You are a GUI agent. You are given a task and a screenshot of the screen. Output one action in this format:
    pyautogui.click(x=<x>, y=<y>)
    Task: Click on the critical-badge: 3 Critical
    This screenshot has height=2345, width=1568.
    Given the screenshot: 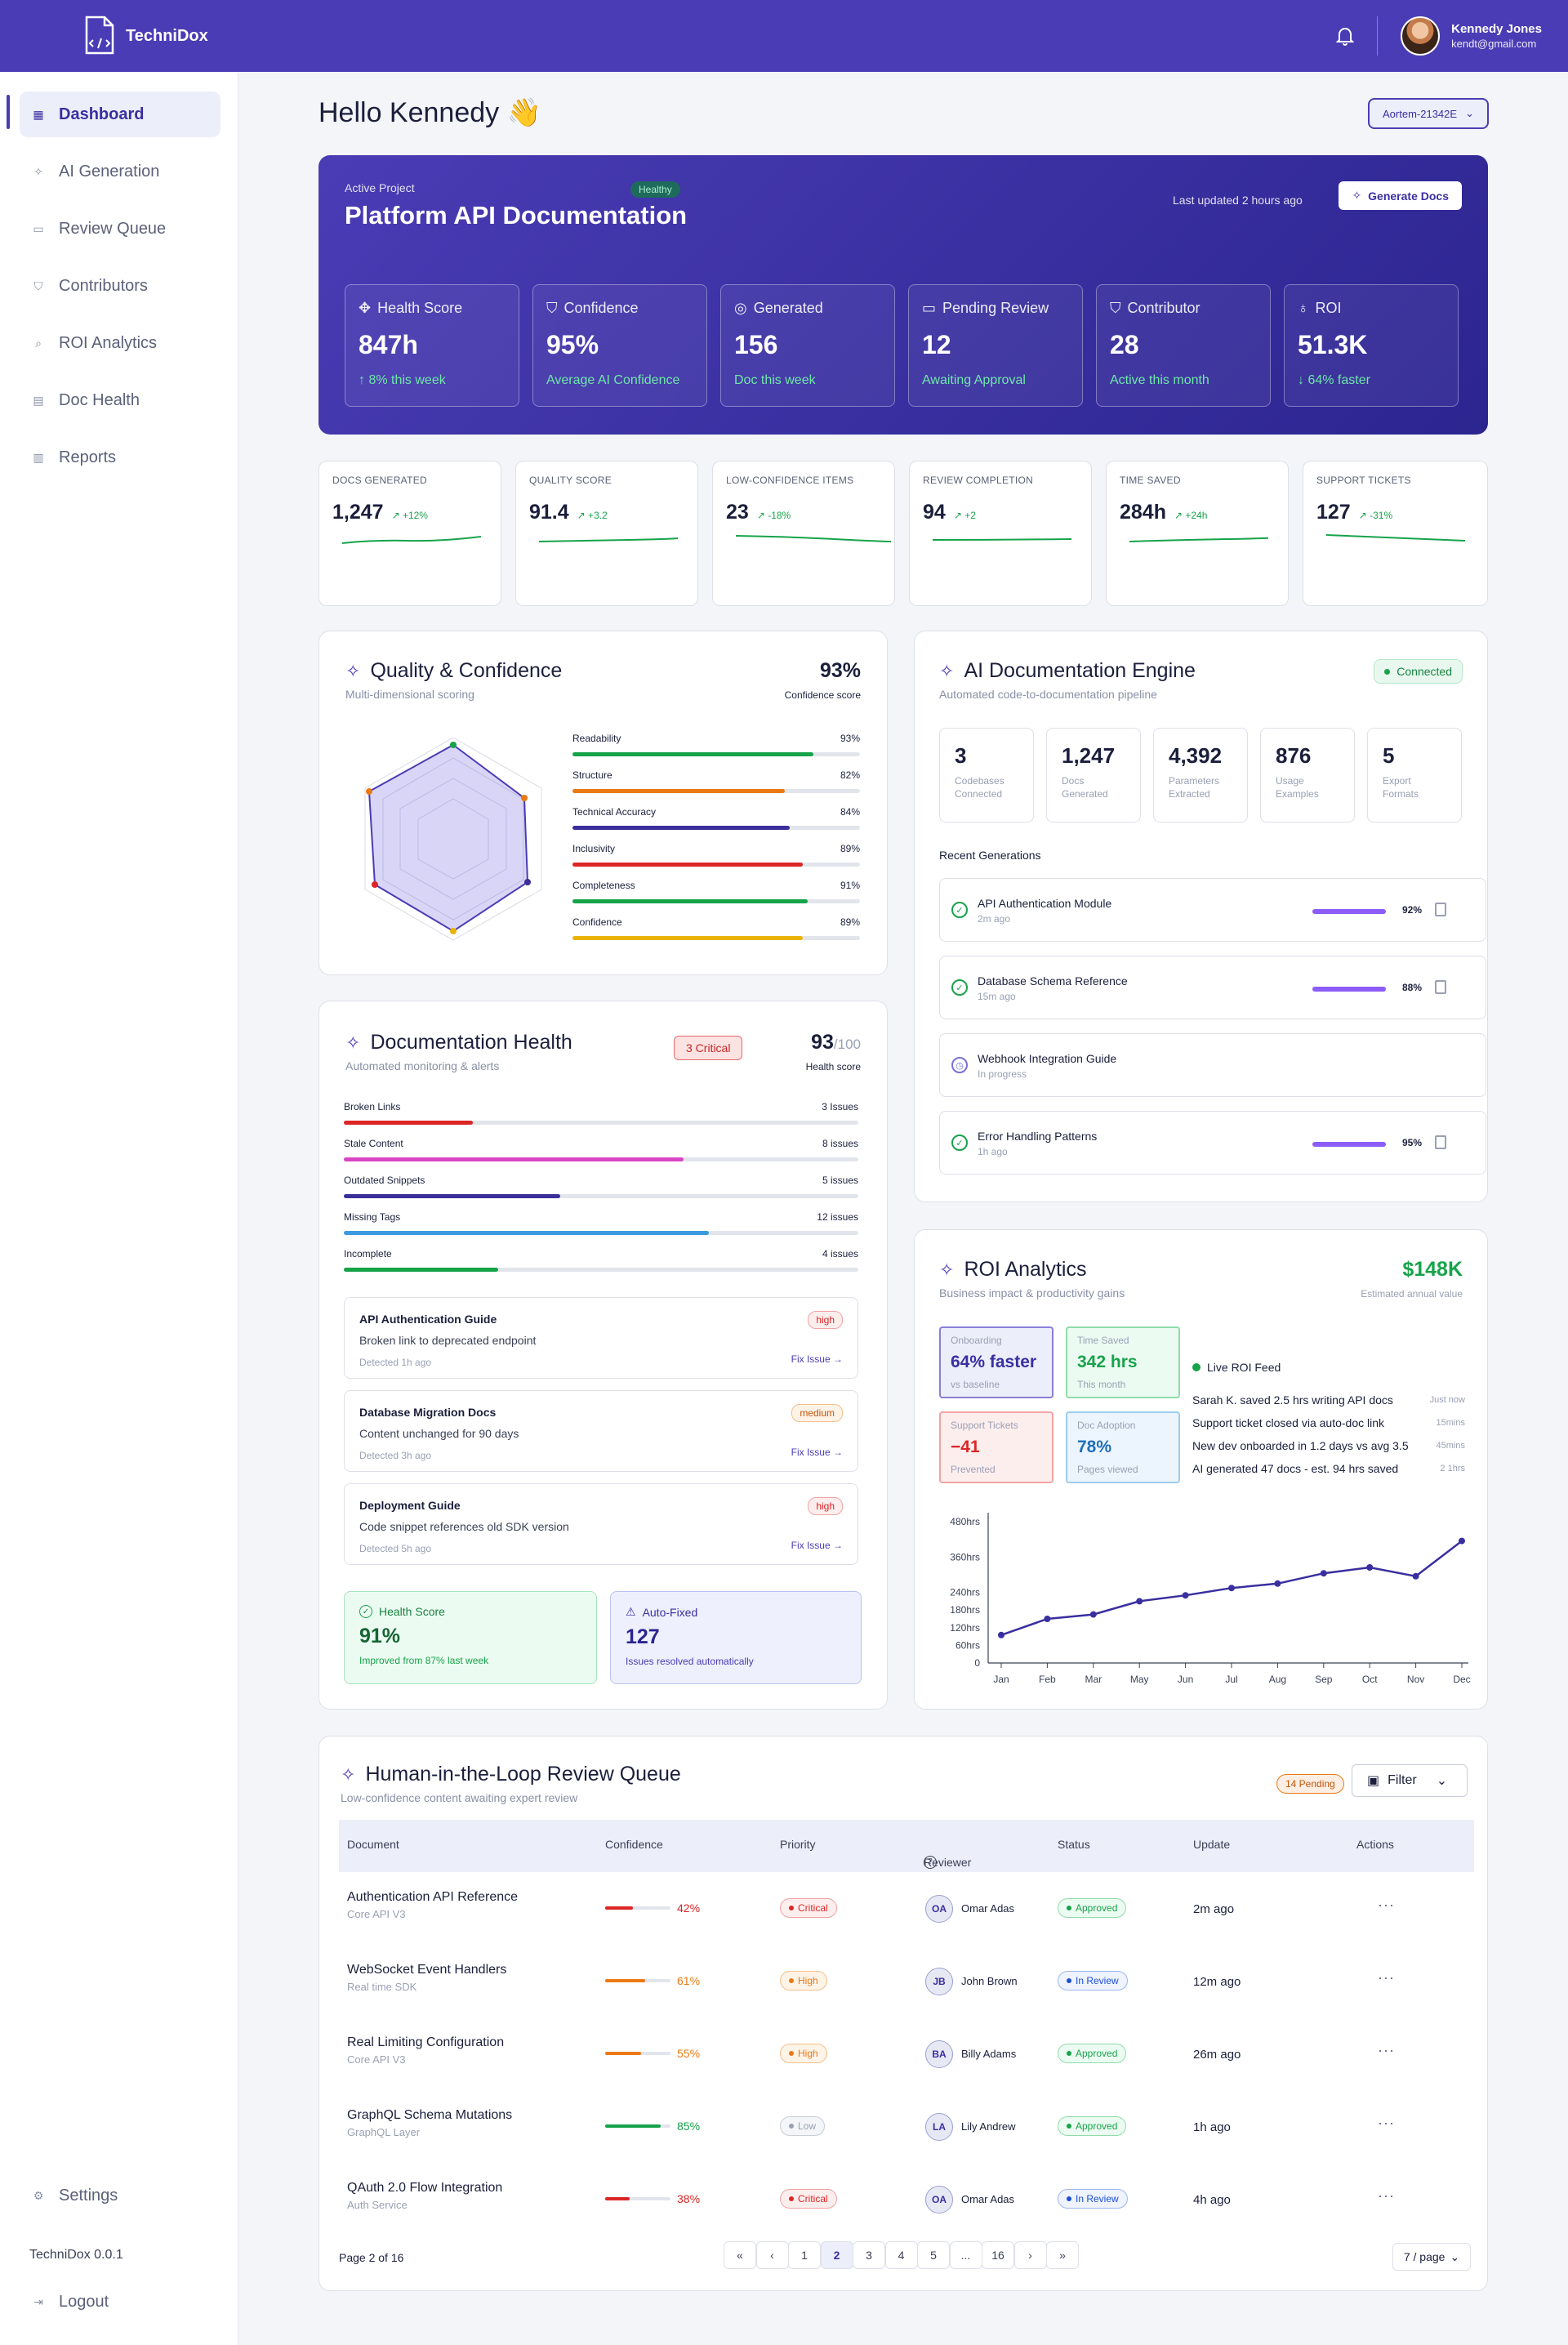 What is the action you would take?
    pyautogui.click(x=708, y=1048)
    